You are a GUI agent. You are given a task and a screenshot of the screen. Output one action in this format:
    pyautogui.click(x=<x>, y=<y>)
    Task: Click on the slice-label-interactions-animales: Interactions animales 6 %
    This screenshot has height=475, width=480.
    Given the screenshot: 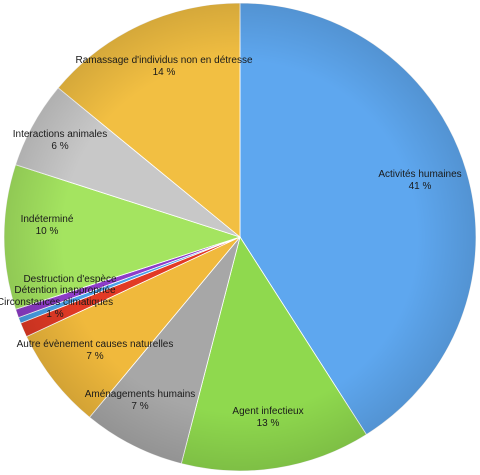 What is the action you would take?
    pyautogui.click(x=60, y=140)
    